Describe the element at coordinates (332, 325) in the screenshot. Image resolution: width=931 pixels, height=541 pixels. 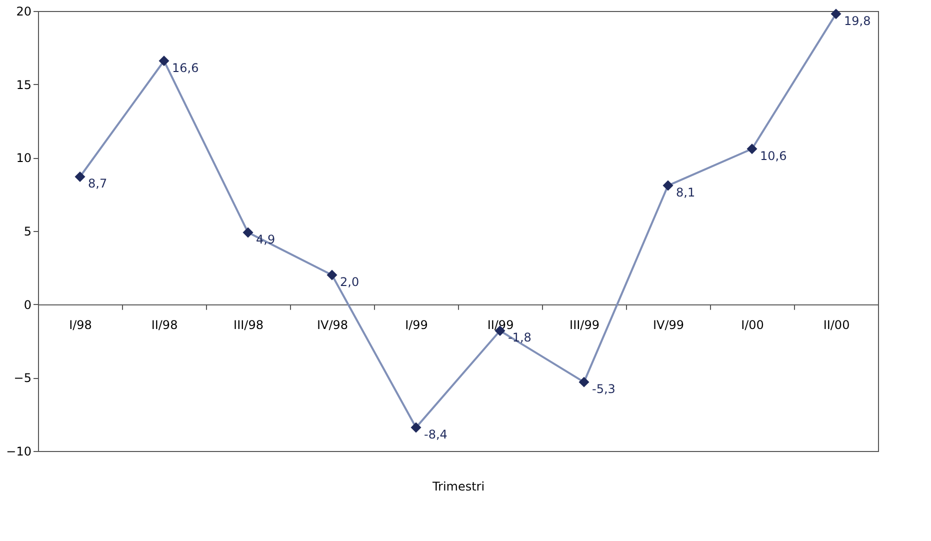
I see `x-tick-label: IV/98` at that location.